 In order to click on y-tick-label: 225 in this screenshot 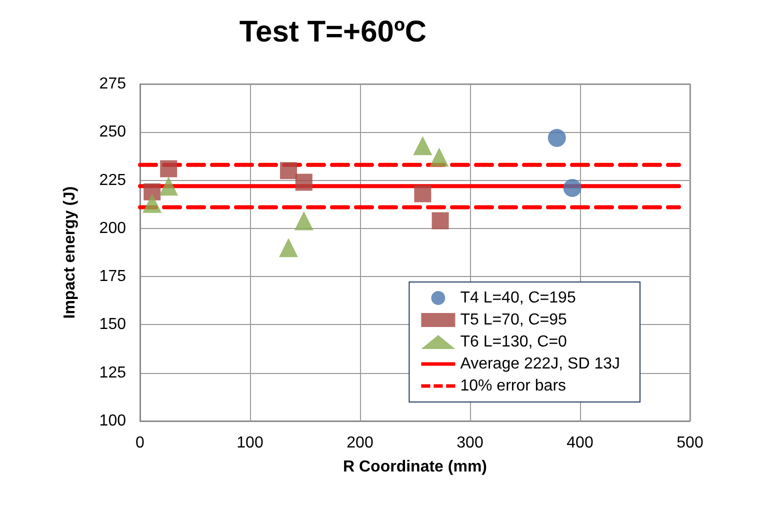, I will do `click(112, 180)`.